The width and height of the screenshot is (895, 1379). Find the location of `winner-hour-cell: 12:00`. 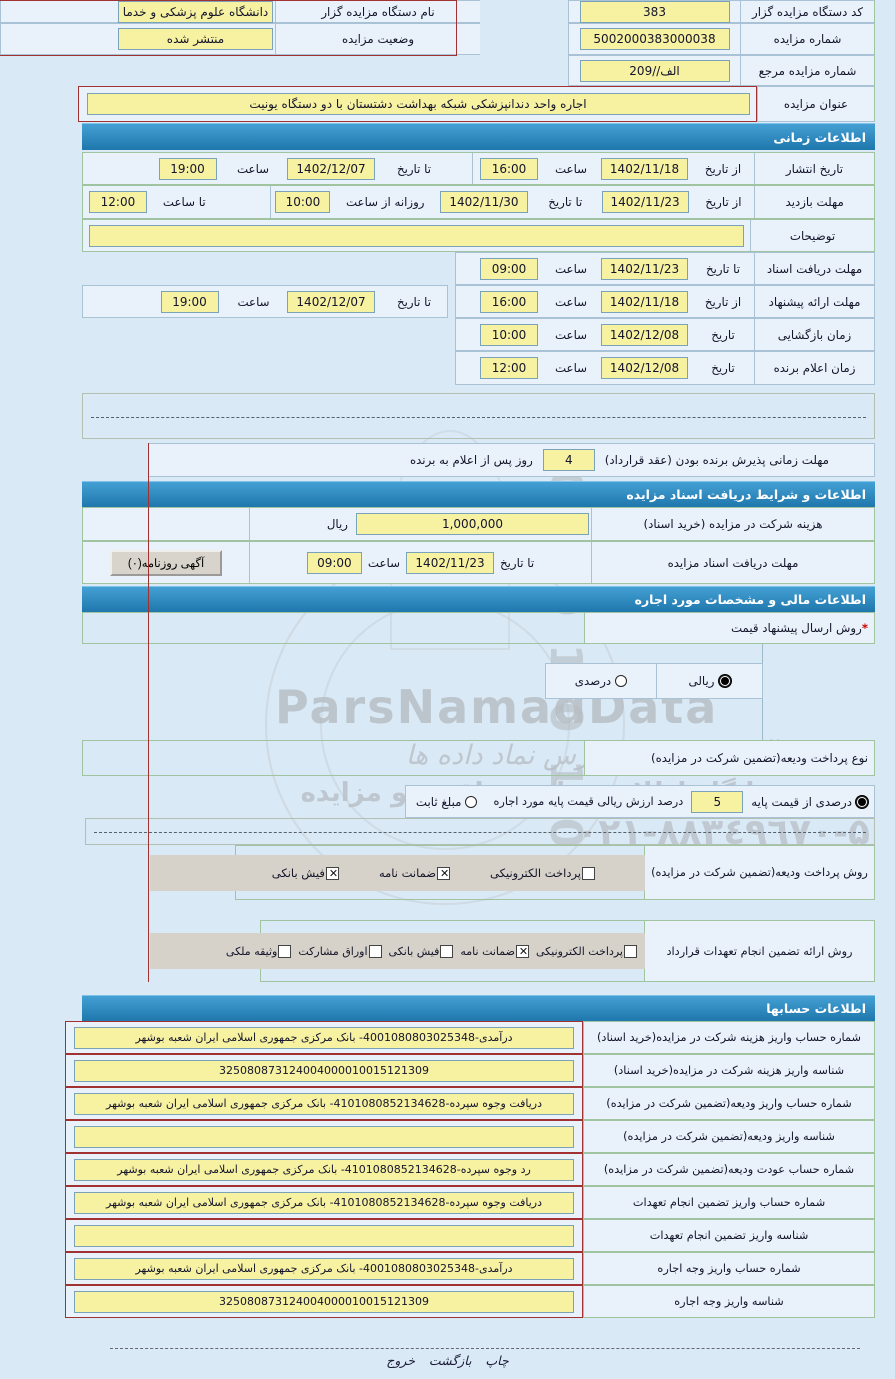

winner-hour-cell: 12:00 is located at coordinates (509, 368).